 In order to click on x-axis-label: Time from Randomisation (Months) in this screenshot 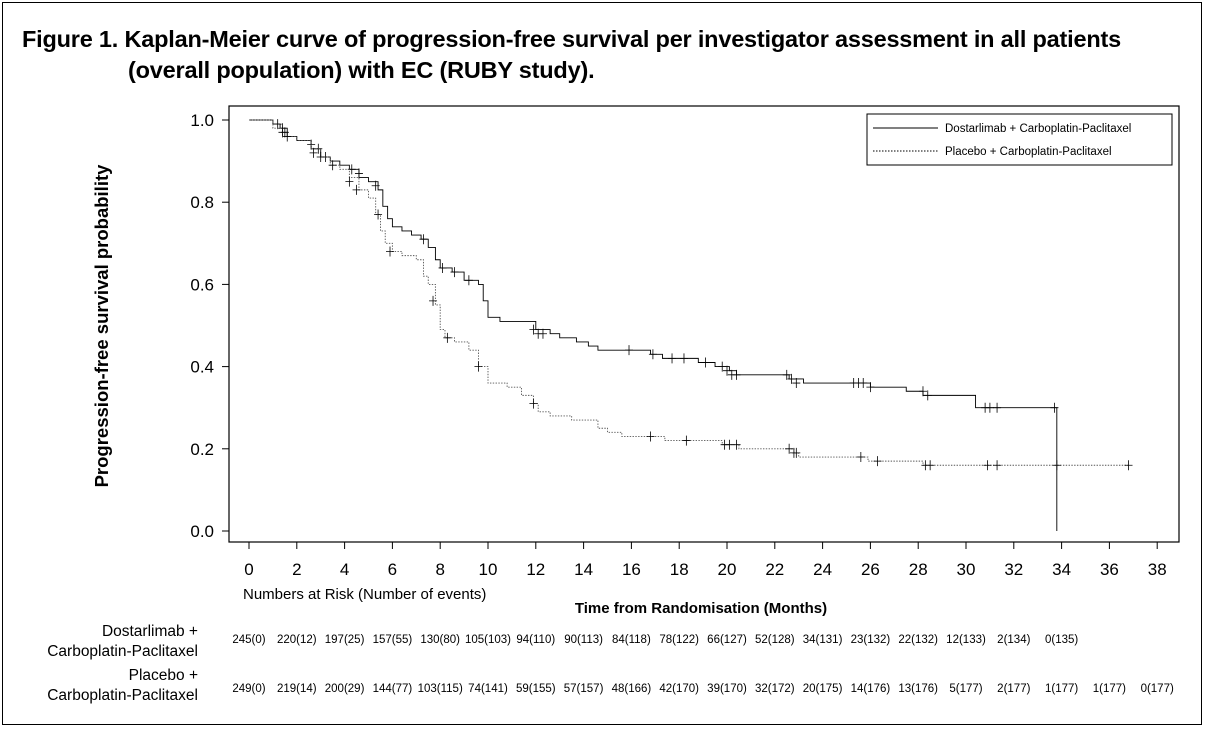, I will do `click(701, 608)`.